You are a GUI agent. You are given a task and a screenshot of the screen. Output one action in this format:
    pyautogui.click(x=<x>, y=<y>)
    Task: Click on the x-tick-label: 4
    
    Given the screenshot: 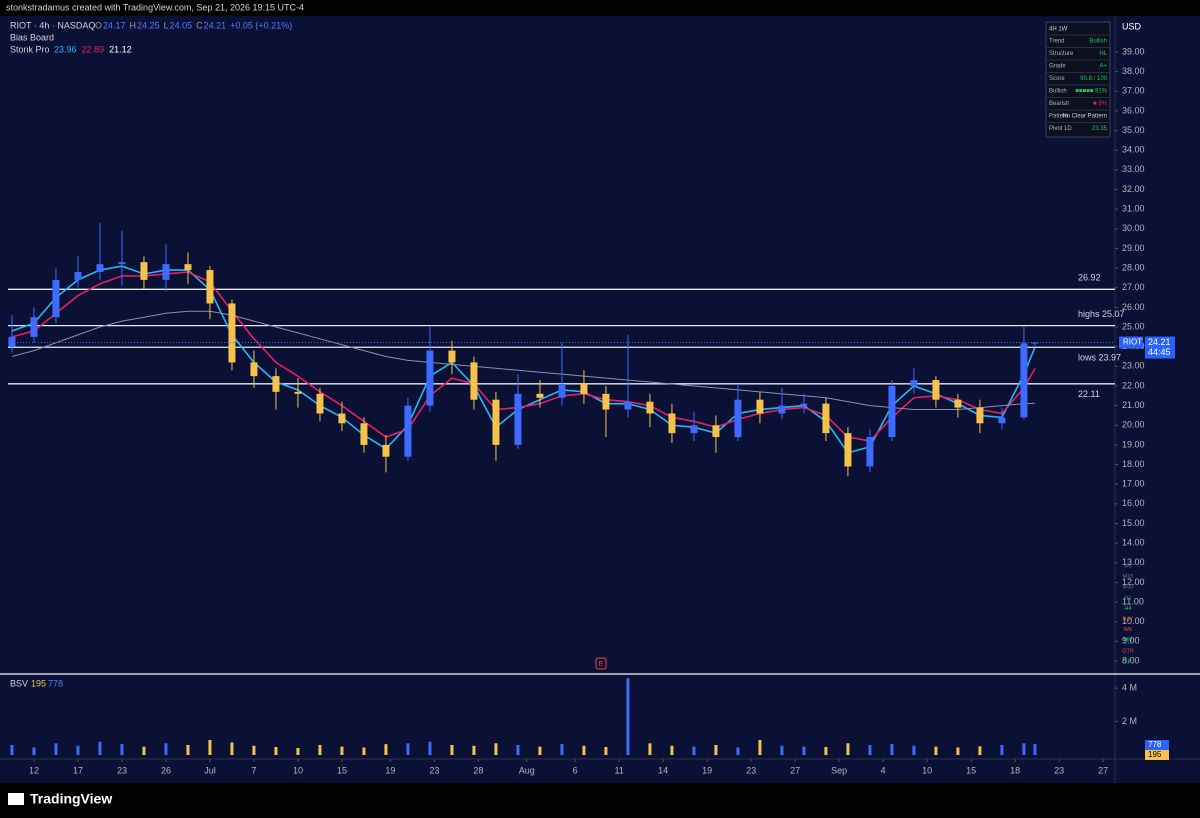 What is the action you would take?
    pyautogui.click(x=883, y=770)
    